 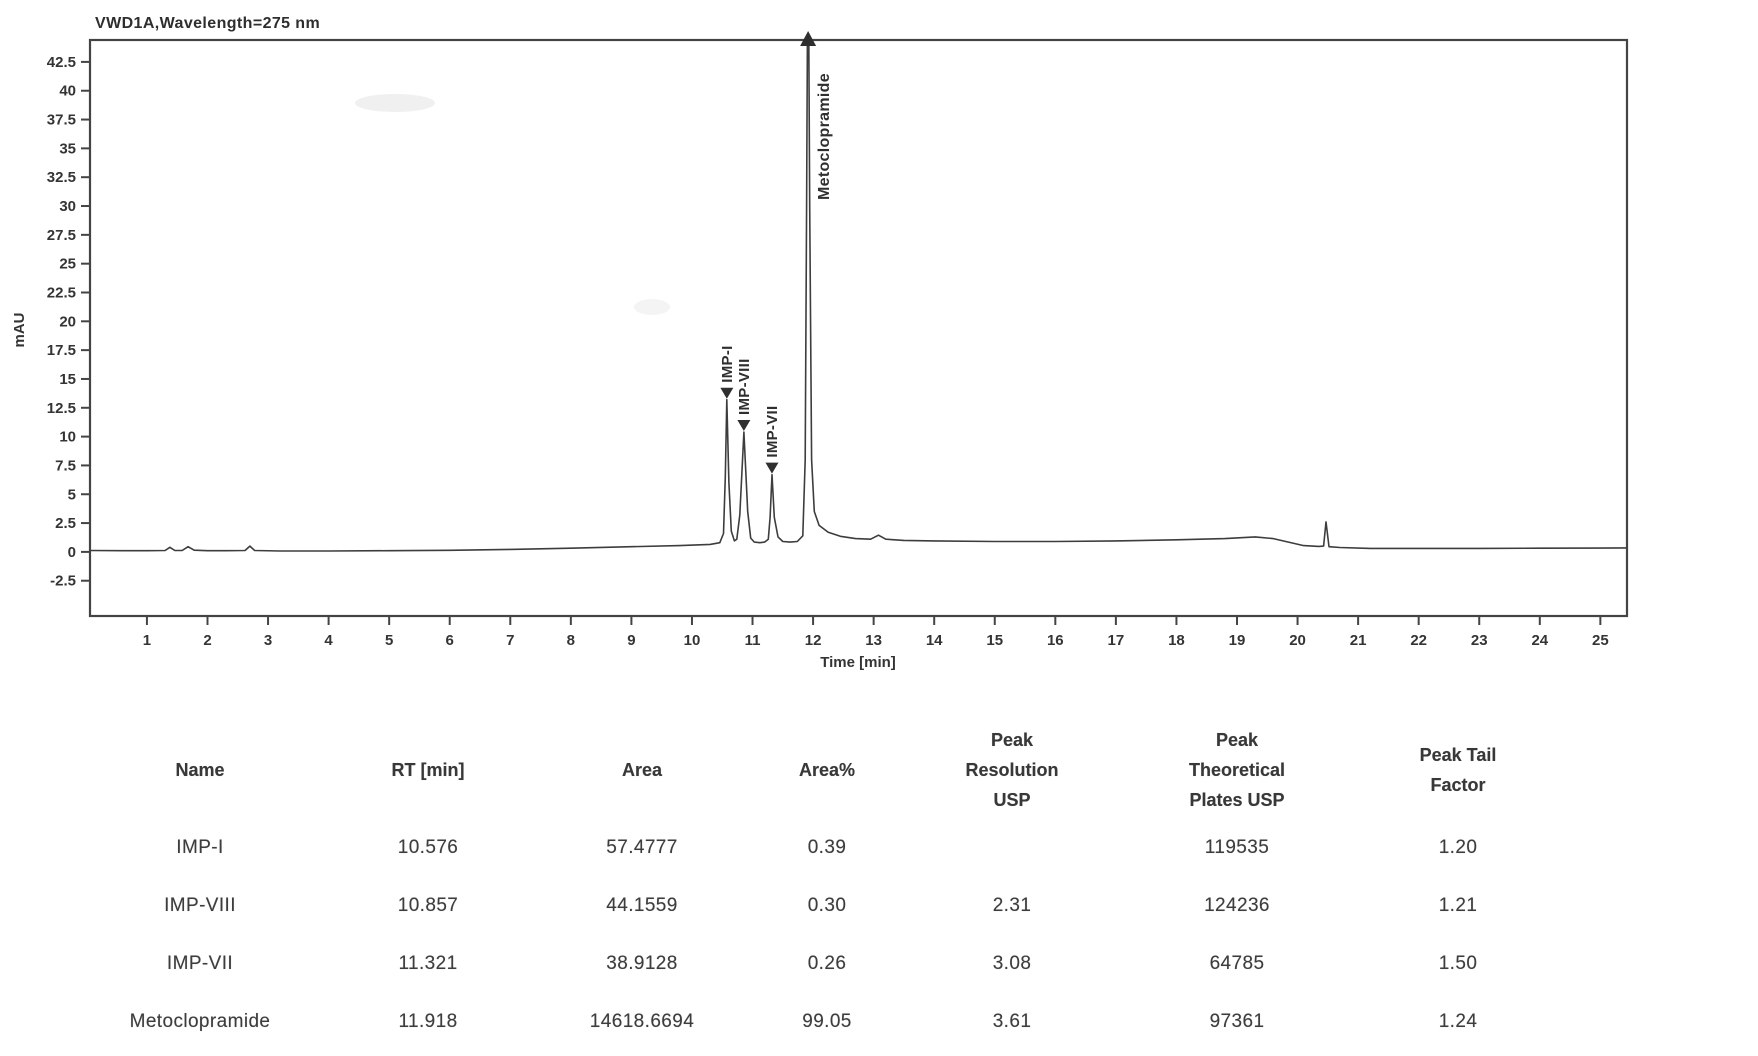 What do you see at coordinates (1237, 770) in the screenshot?
I see `column-header-plates: Peak Theoretical Plates USP` at bounding box center [1237, 770].